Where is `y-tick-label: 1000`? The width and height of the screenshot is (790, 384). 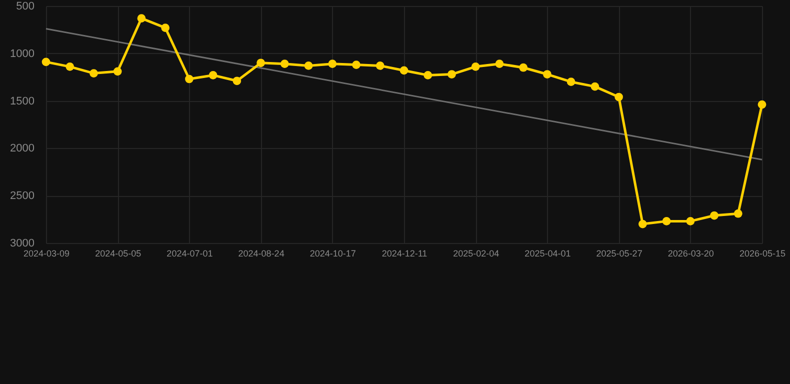 y-tick-label: 1000 is located at coordinates (22, 54).